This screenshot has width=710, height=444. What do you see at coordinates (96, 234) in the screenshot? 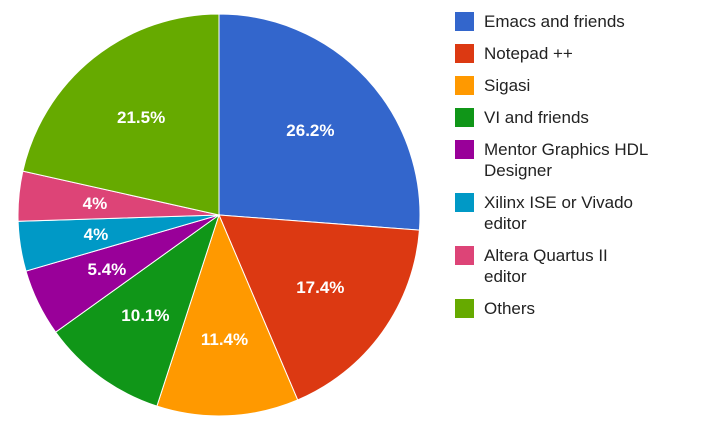
I see `slice-label-xilinx-ise-or-vivado-editor: 4%` at bounding box center [96, 234].